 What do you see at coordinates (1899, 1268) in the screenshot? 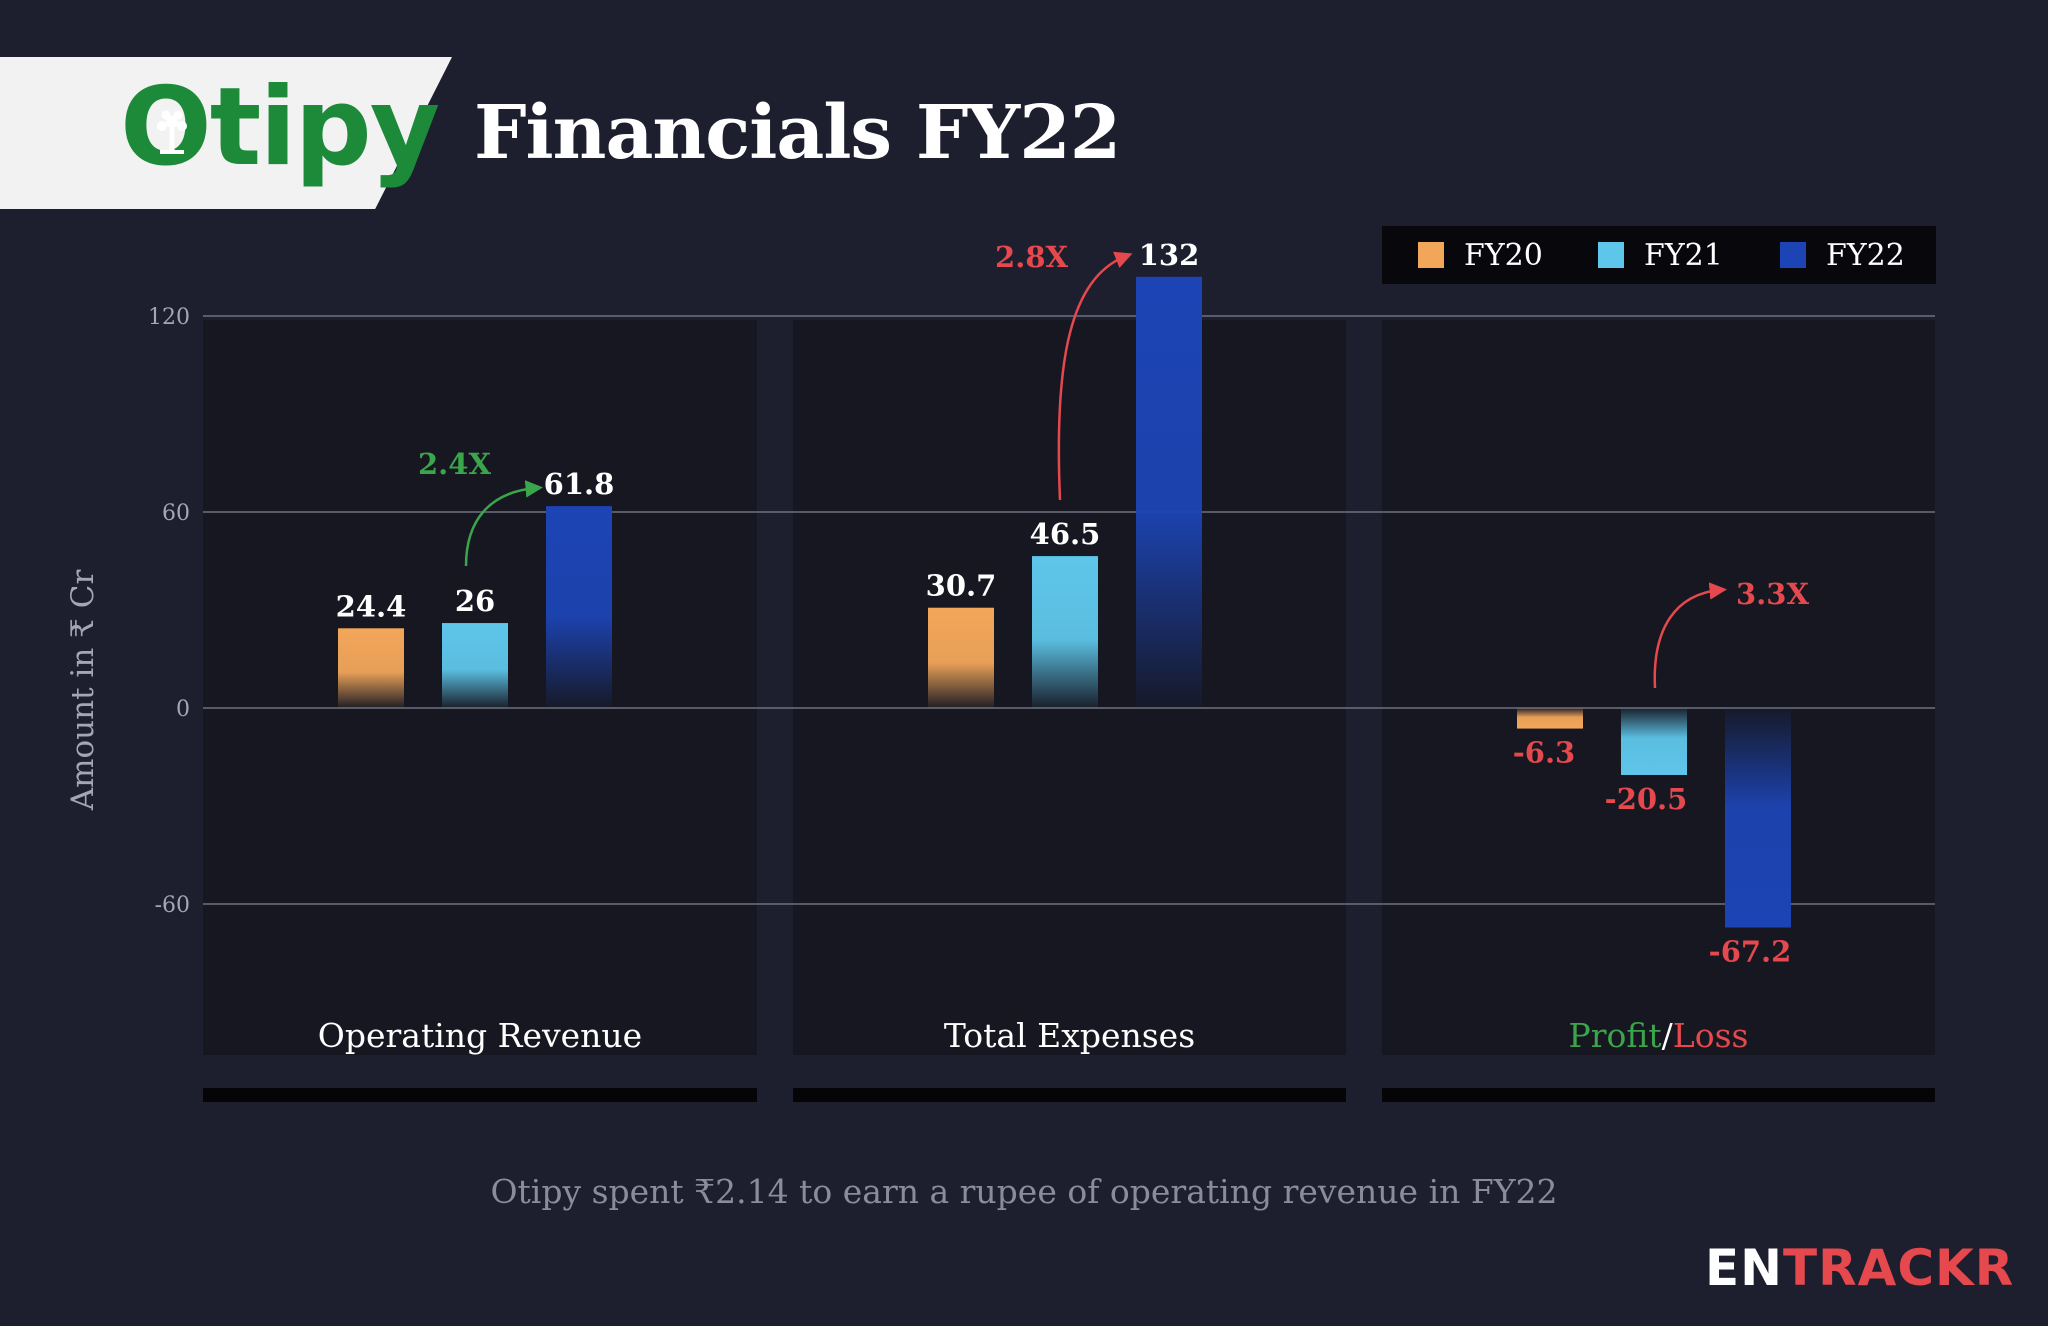
I see `brand-part-trackr: TRACKR` at bounding box center [1899, 1268].